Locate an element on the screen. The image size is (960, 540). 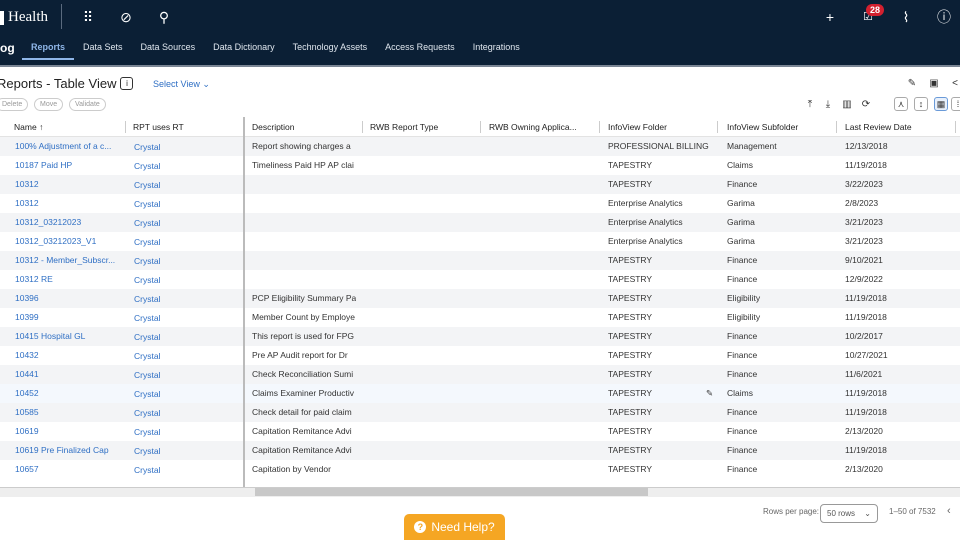
cell-name: 10415 Hospital GL is located at coordinates (50, 336).